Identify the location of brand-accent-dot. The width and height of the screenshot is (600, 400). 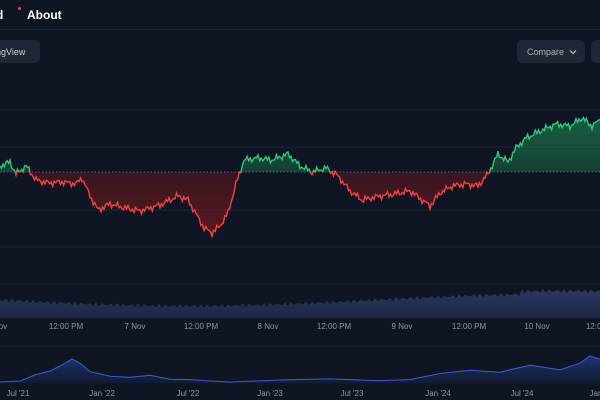
(19, 8).